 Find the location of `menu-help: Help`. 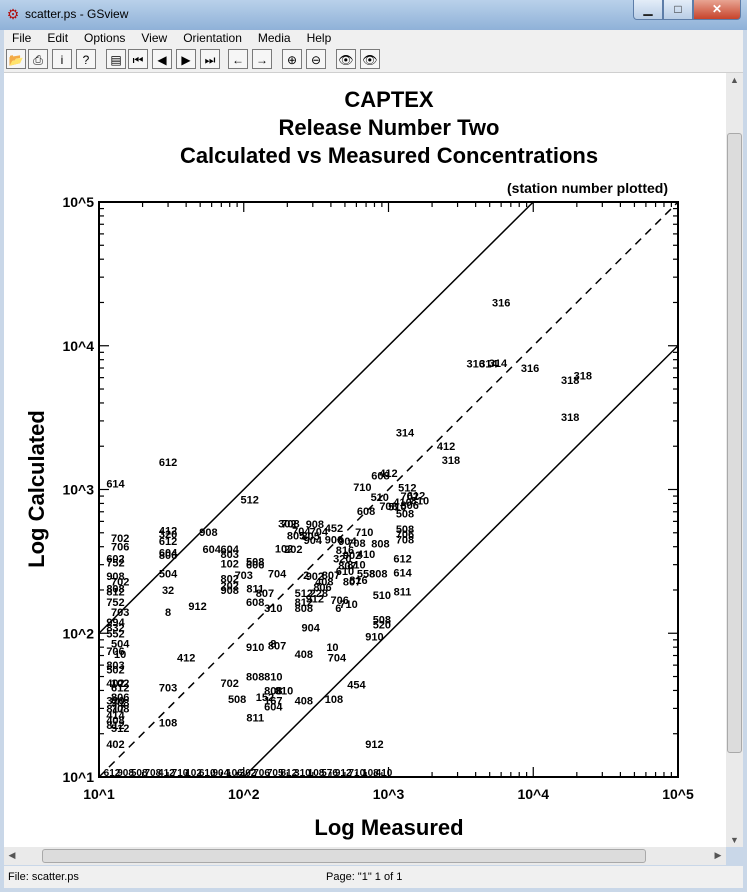

menu-help: Help is located at coordinates (319, 38).